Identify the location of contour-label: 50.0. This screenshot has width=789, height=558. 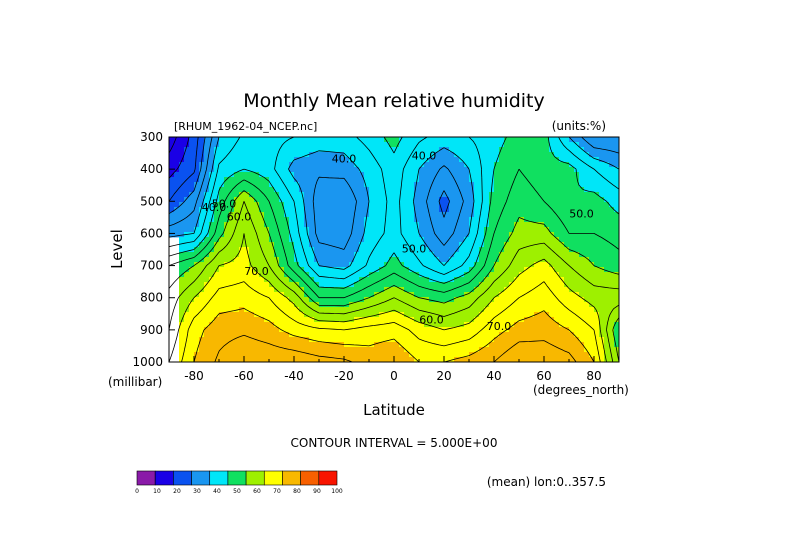
(224, 204).